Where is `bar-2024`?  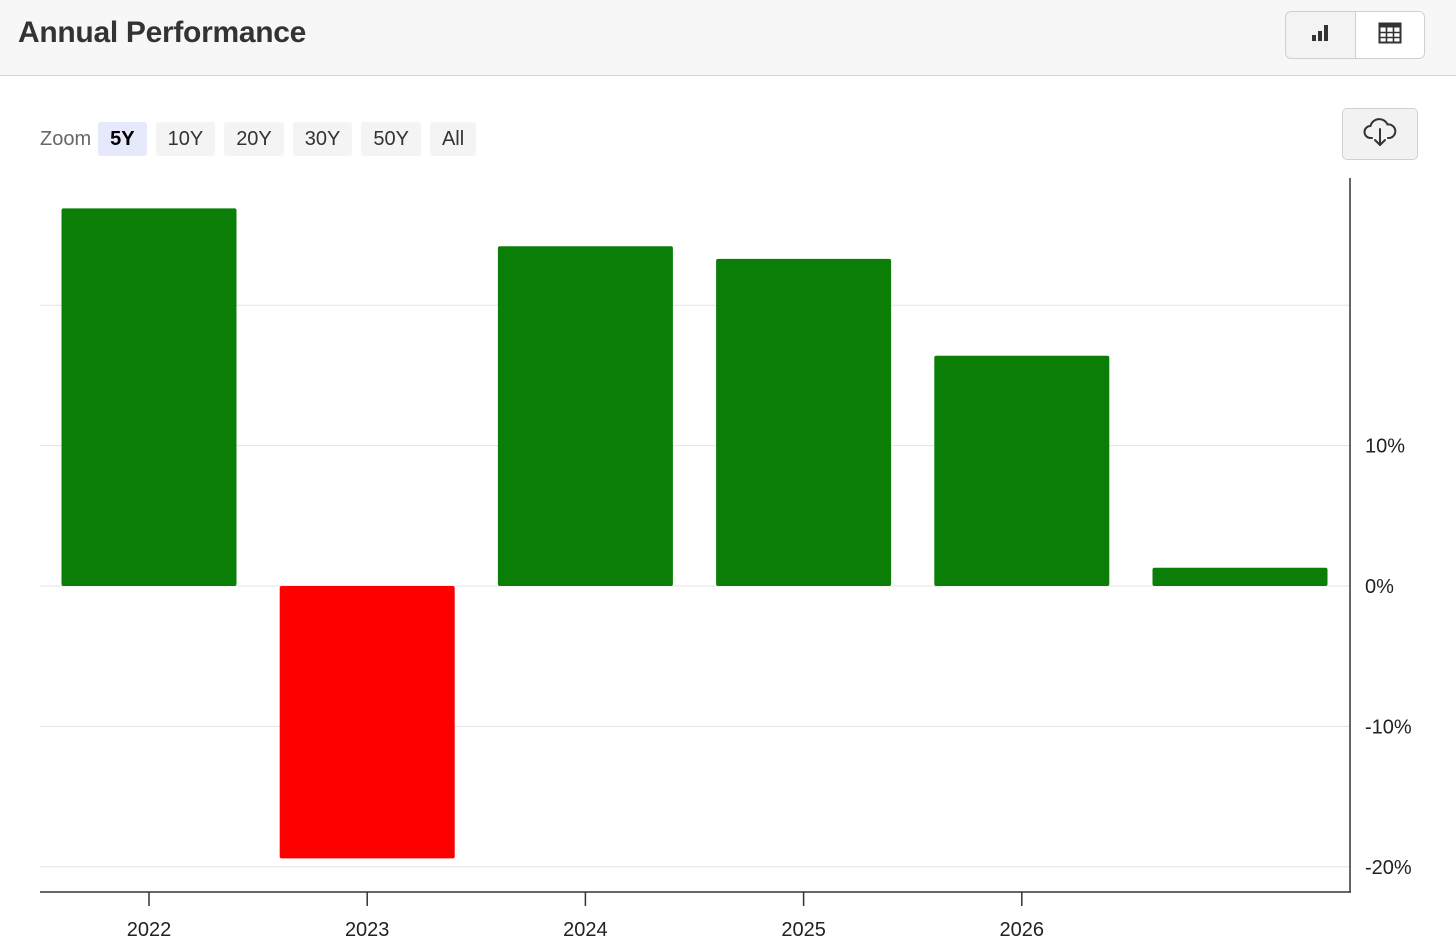 bar-2024 is located at coordinates (585, 416).